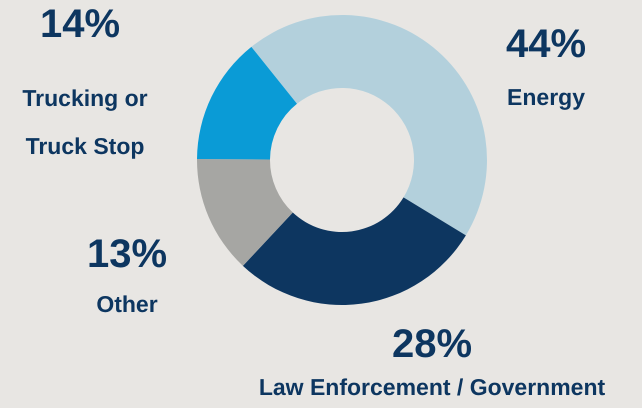 The width and height of the screenshot is (642, 408). What do you see at coordinates (85, 122) in the screenshot?
I see `slice-label: Trucking or Truck Stop` at bounding box center [85, 122].